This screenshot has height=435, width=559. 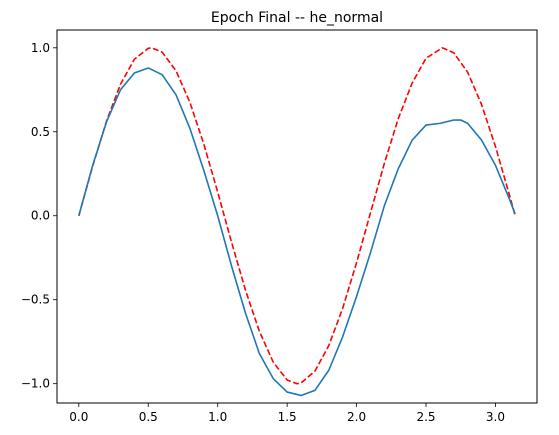 What do you see at coordinates (217, 417) in the screenshot?
I see `x-tick-label: 1.0` at bounding box center [217, 417].